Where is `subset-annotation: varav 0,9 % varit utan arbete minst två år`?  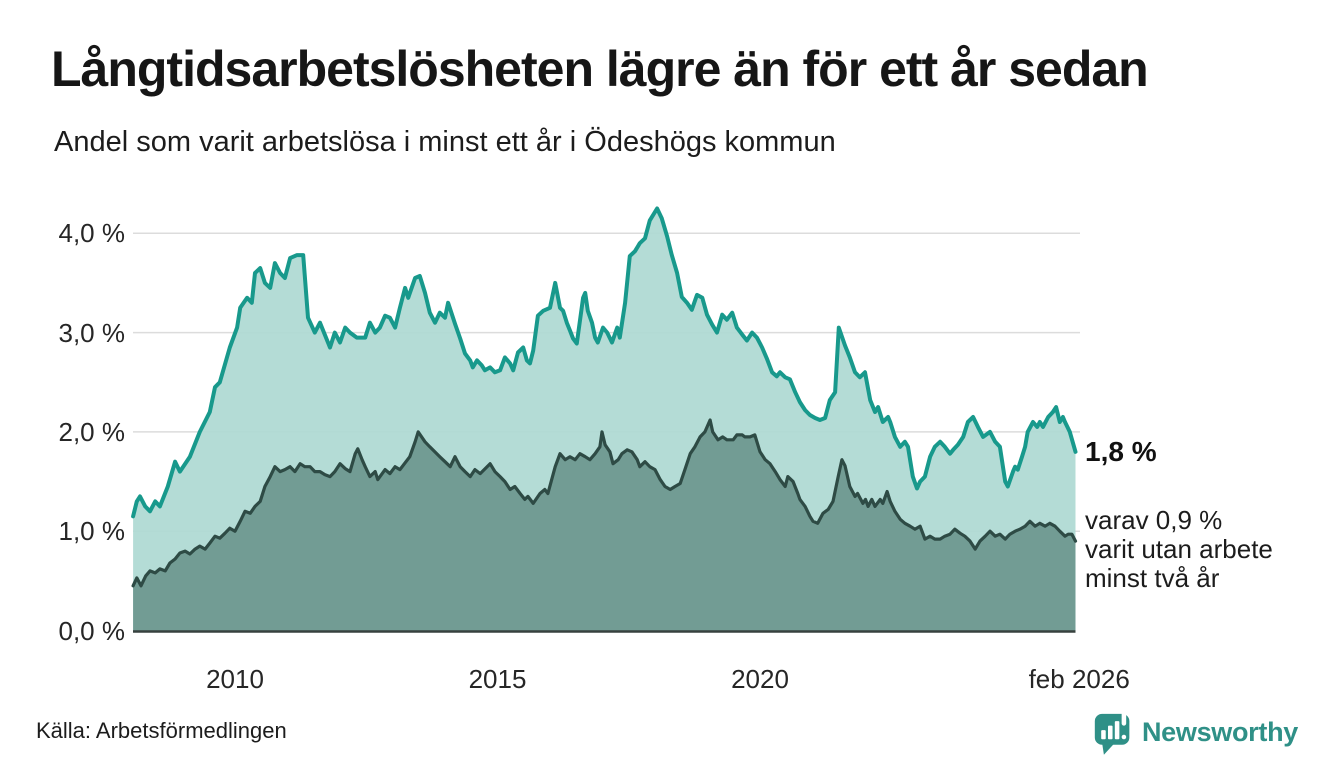
subset-annotation: varav 0,9 % varit utan arbete minst två år is located at coordinates (1179, 549).